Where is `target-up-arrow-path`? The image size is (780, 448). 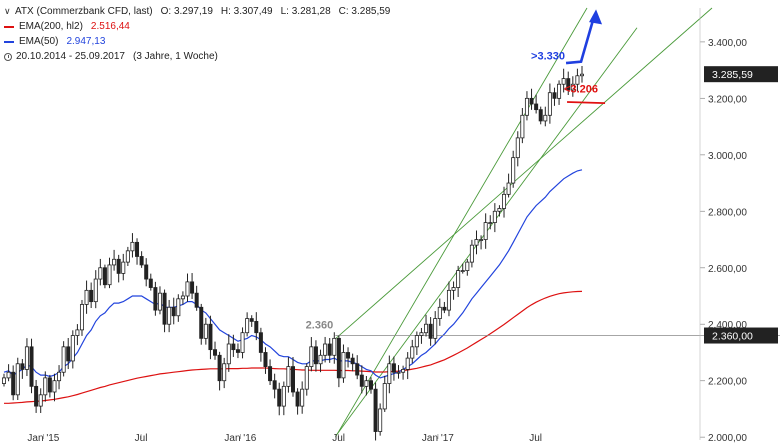 target-up-arrow-path is located at coordinates (580, 40).